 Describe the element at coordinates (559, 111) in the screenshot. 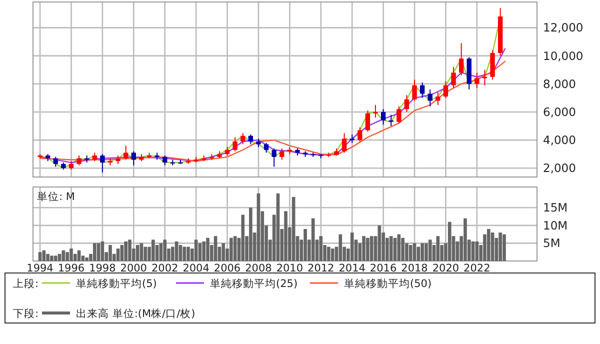

I see `y-tick-label: 6,000` at that location.